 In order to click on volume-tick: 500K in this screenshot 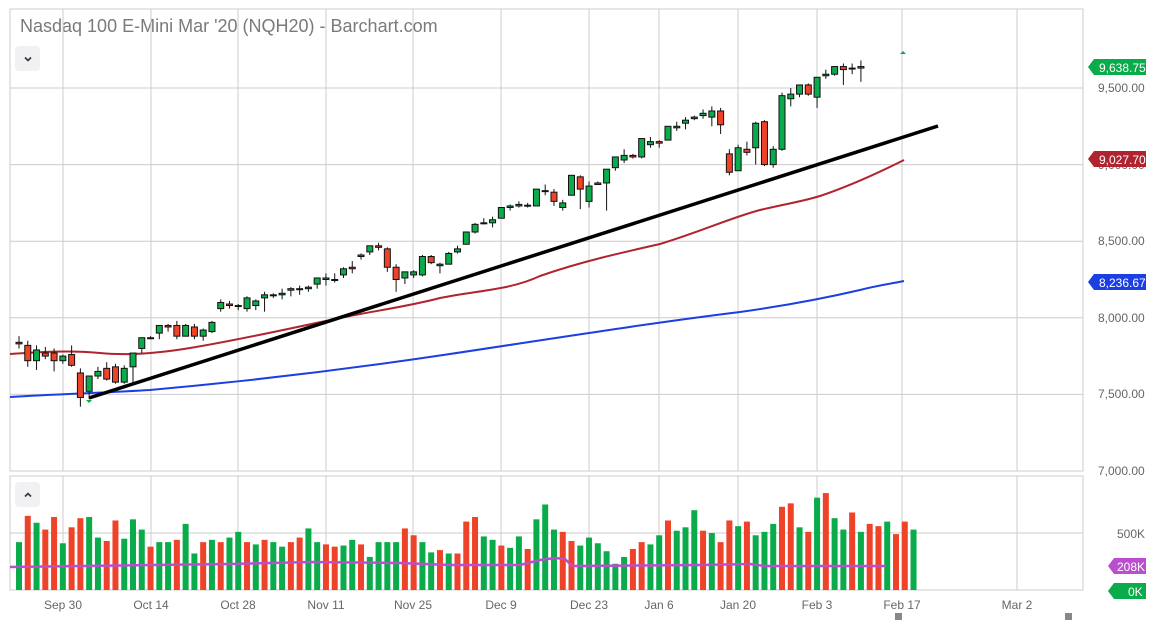, I will do `click(1131, 534)`.